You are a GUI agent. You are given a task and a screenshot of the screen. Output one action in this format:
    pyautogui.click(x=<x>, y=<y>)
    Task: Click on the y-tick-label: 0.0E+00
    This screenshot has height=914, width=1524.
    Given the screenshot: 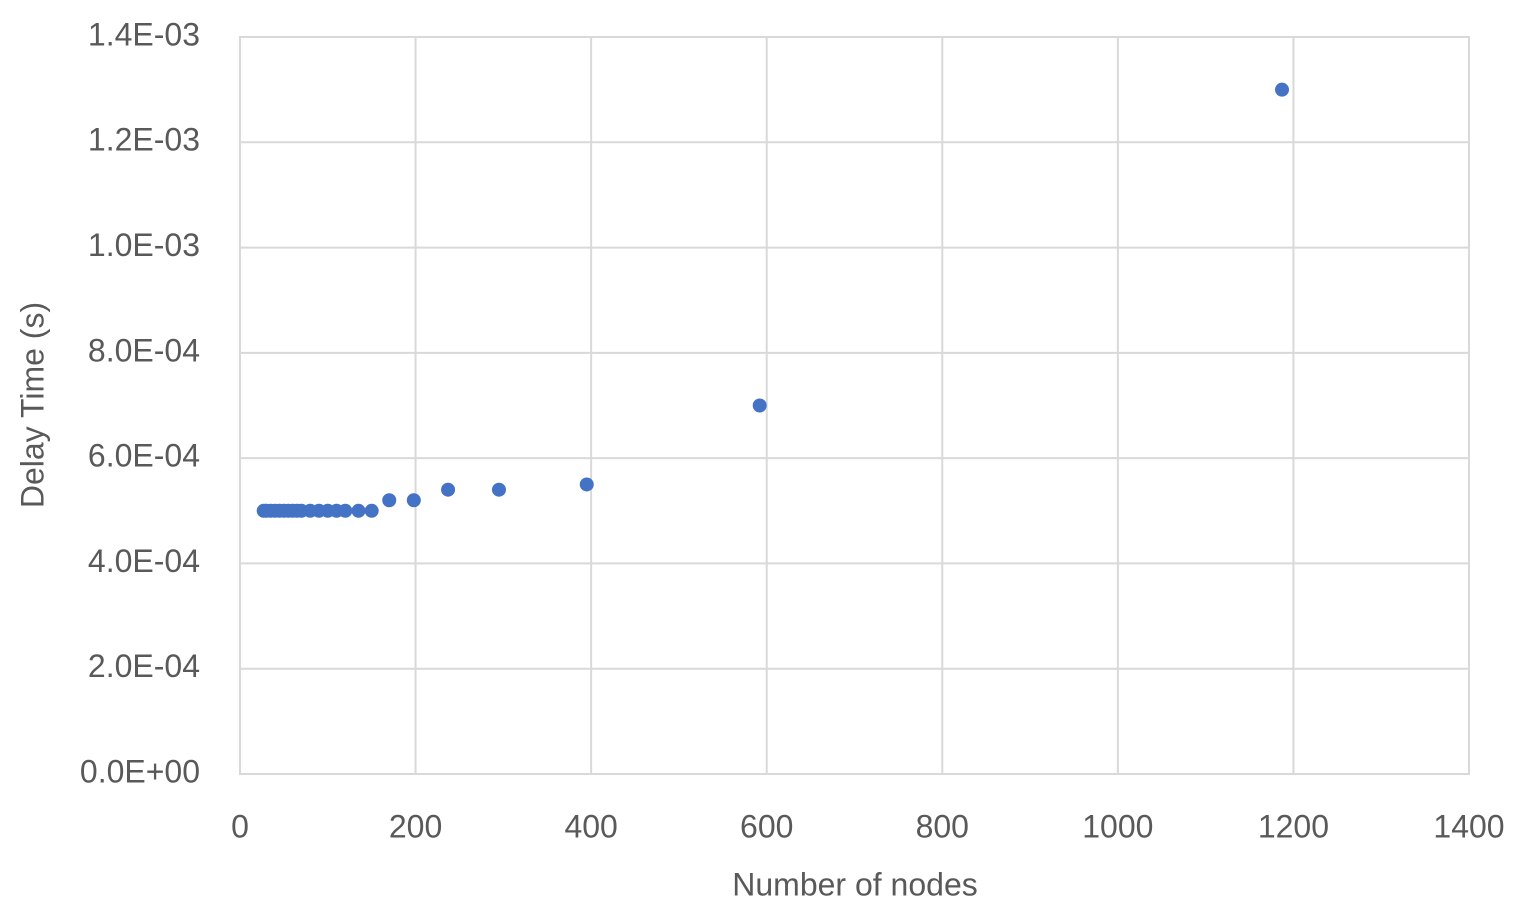 What is the action you would take?
    pyautogui.click(x=140, y=771)
    